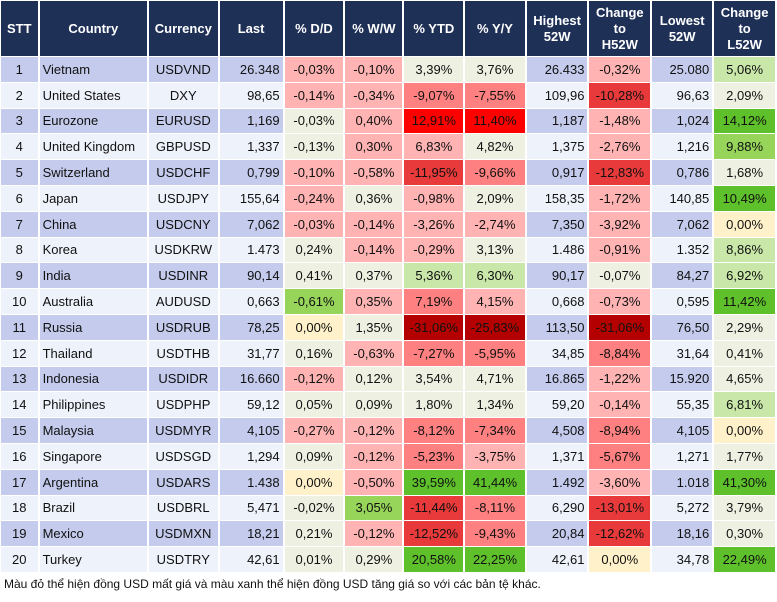 The image size is (777, 602). What do you see at coordinates (183, 534) in the screenshot?
I see `cell-currency: USDMXN` at bounding box center [183, 534].